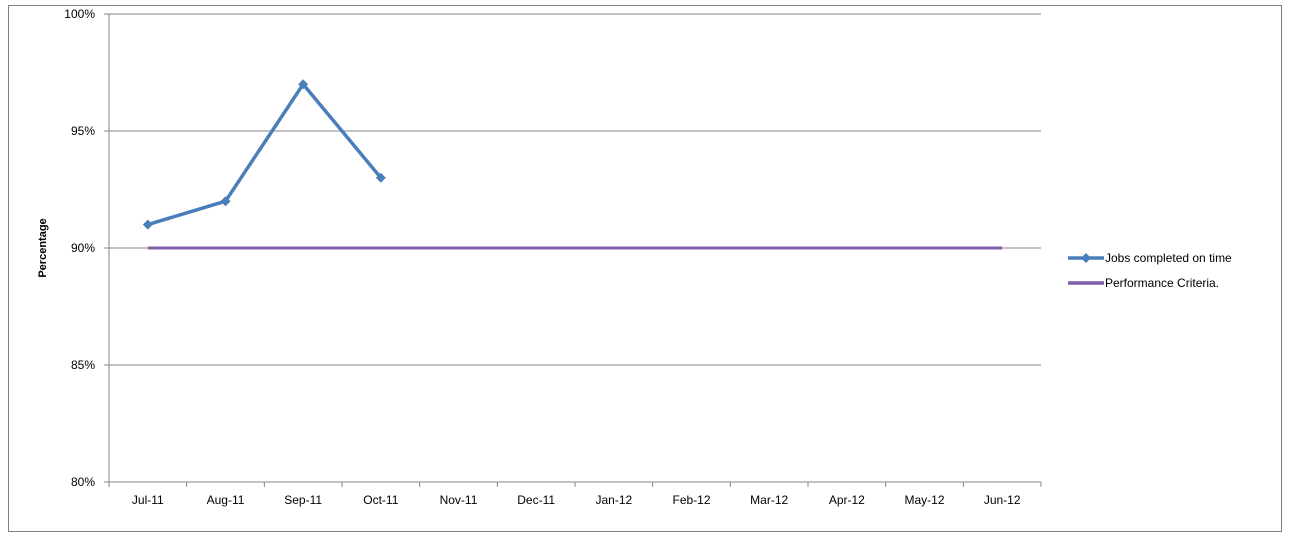 This screenshot has width=1291, height=536. Describe the element at coordinates (265, 154) in the screenshot. I see `series-line-jobs-completed` at that location.